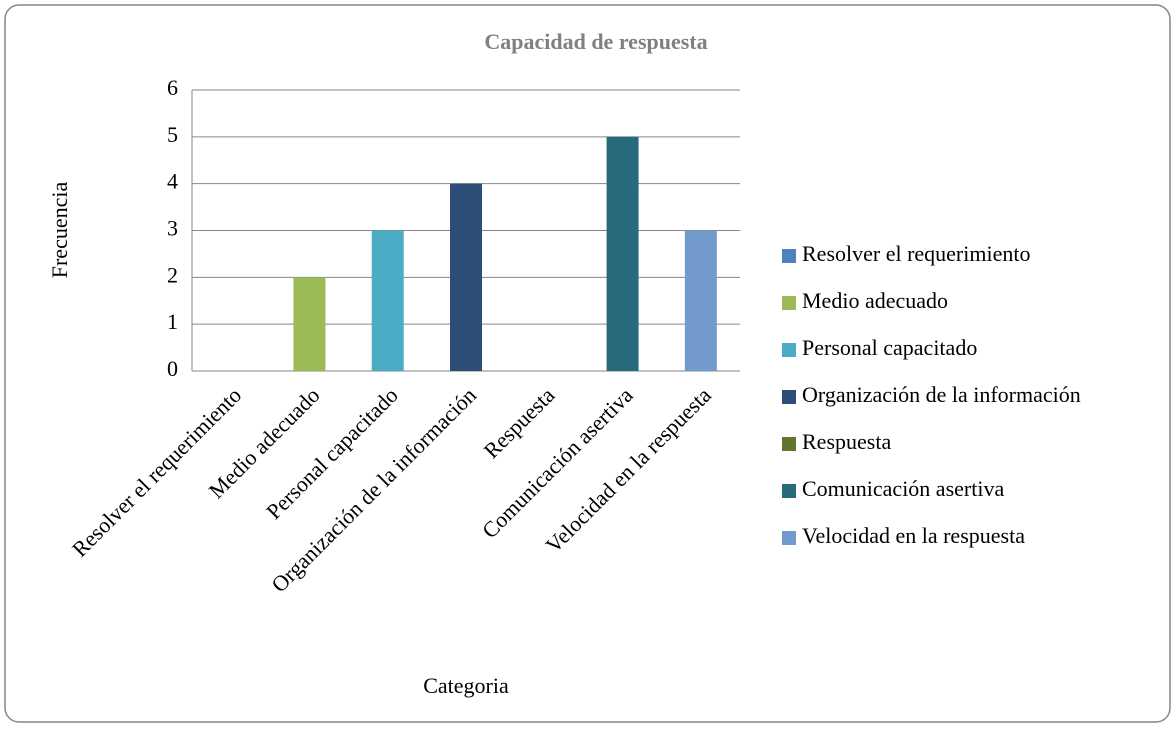 This screenshot has width=1176, height=734. What do you see at coordinates (913, 535) in the screenshot?
I see `legend-label: Velocidad en la respuesta` at bounding box center [913, 535].